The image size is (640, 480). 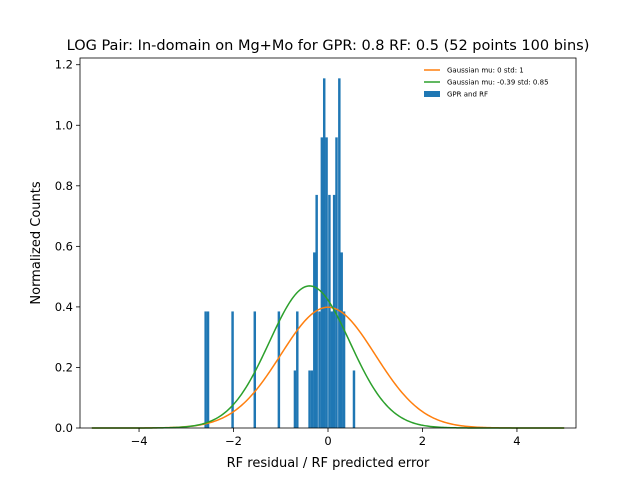 I want to click on legend-patch-swatch, so click(x=432, y=94).